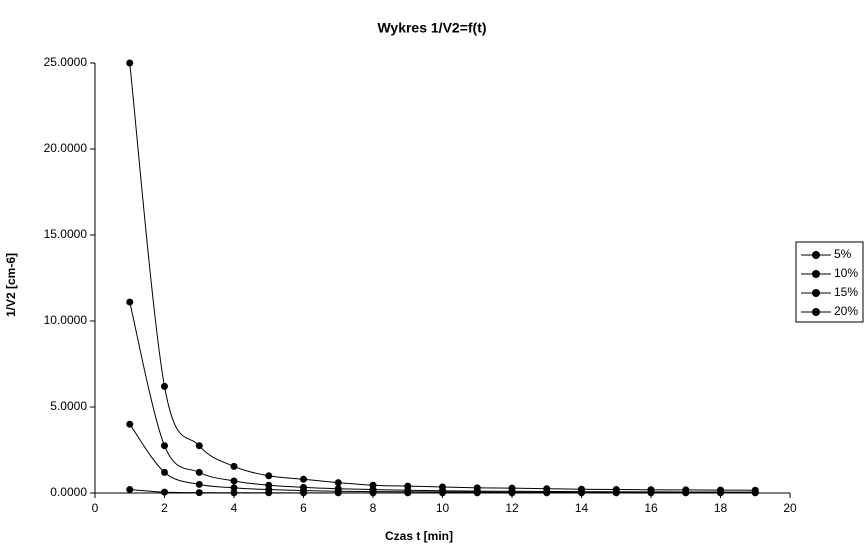 This screenshot has height=548, width=867. Describe the element at coordinates (68, 406) in the screenshot. I see `y-tick-label: 5.0000` at that location.